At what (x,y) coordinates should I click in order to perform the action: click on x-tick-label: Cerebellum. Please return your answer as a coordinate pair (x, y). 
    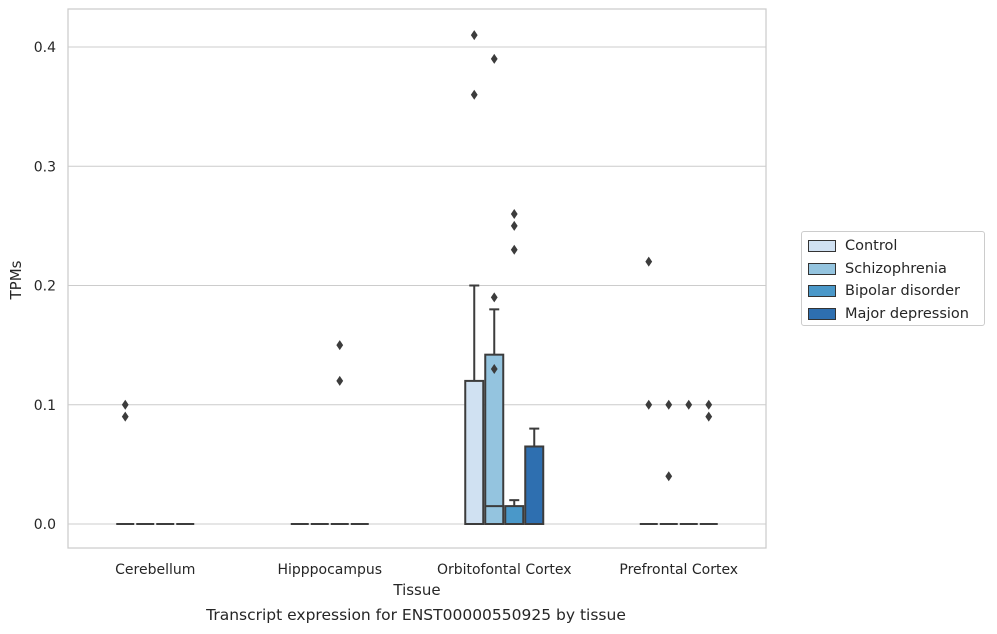
    Looking at the image, I should click on (155, 570).